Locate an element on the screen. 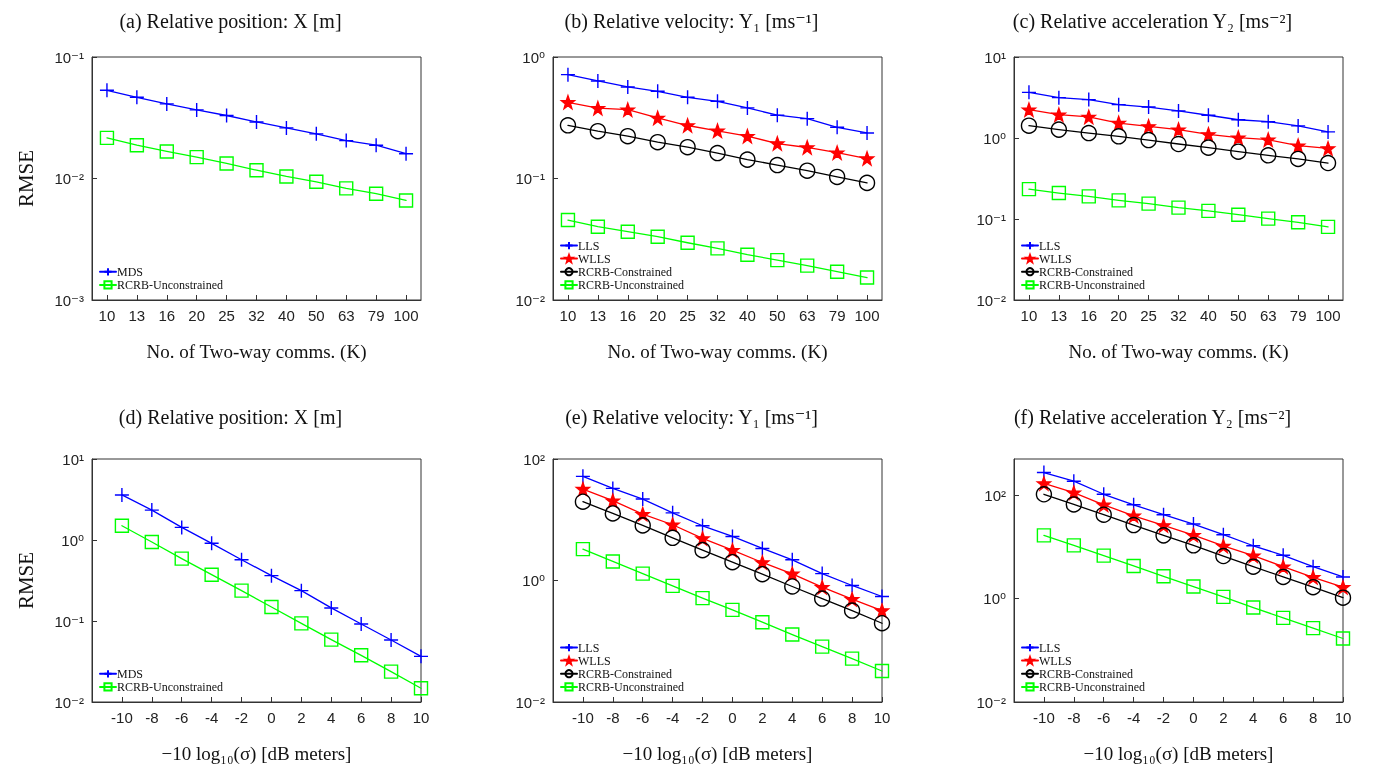 The height and width of the screenshot is (780, 1384). x-tick-label: 20 is located at coordinates (197, 315).